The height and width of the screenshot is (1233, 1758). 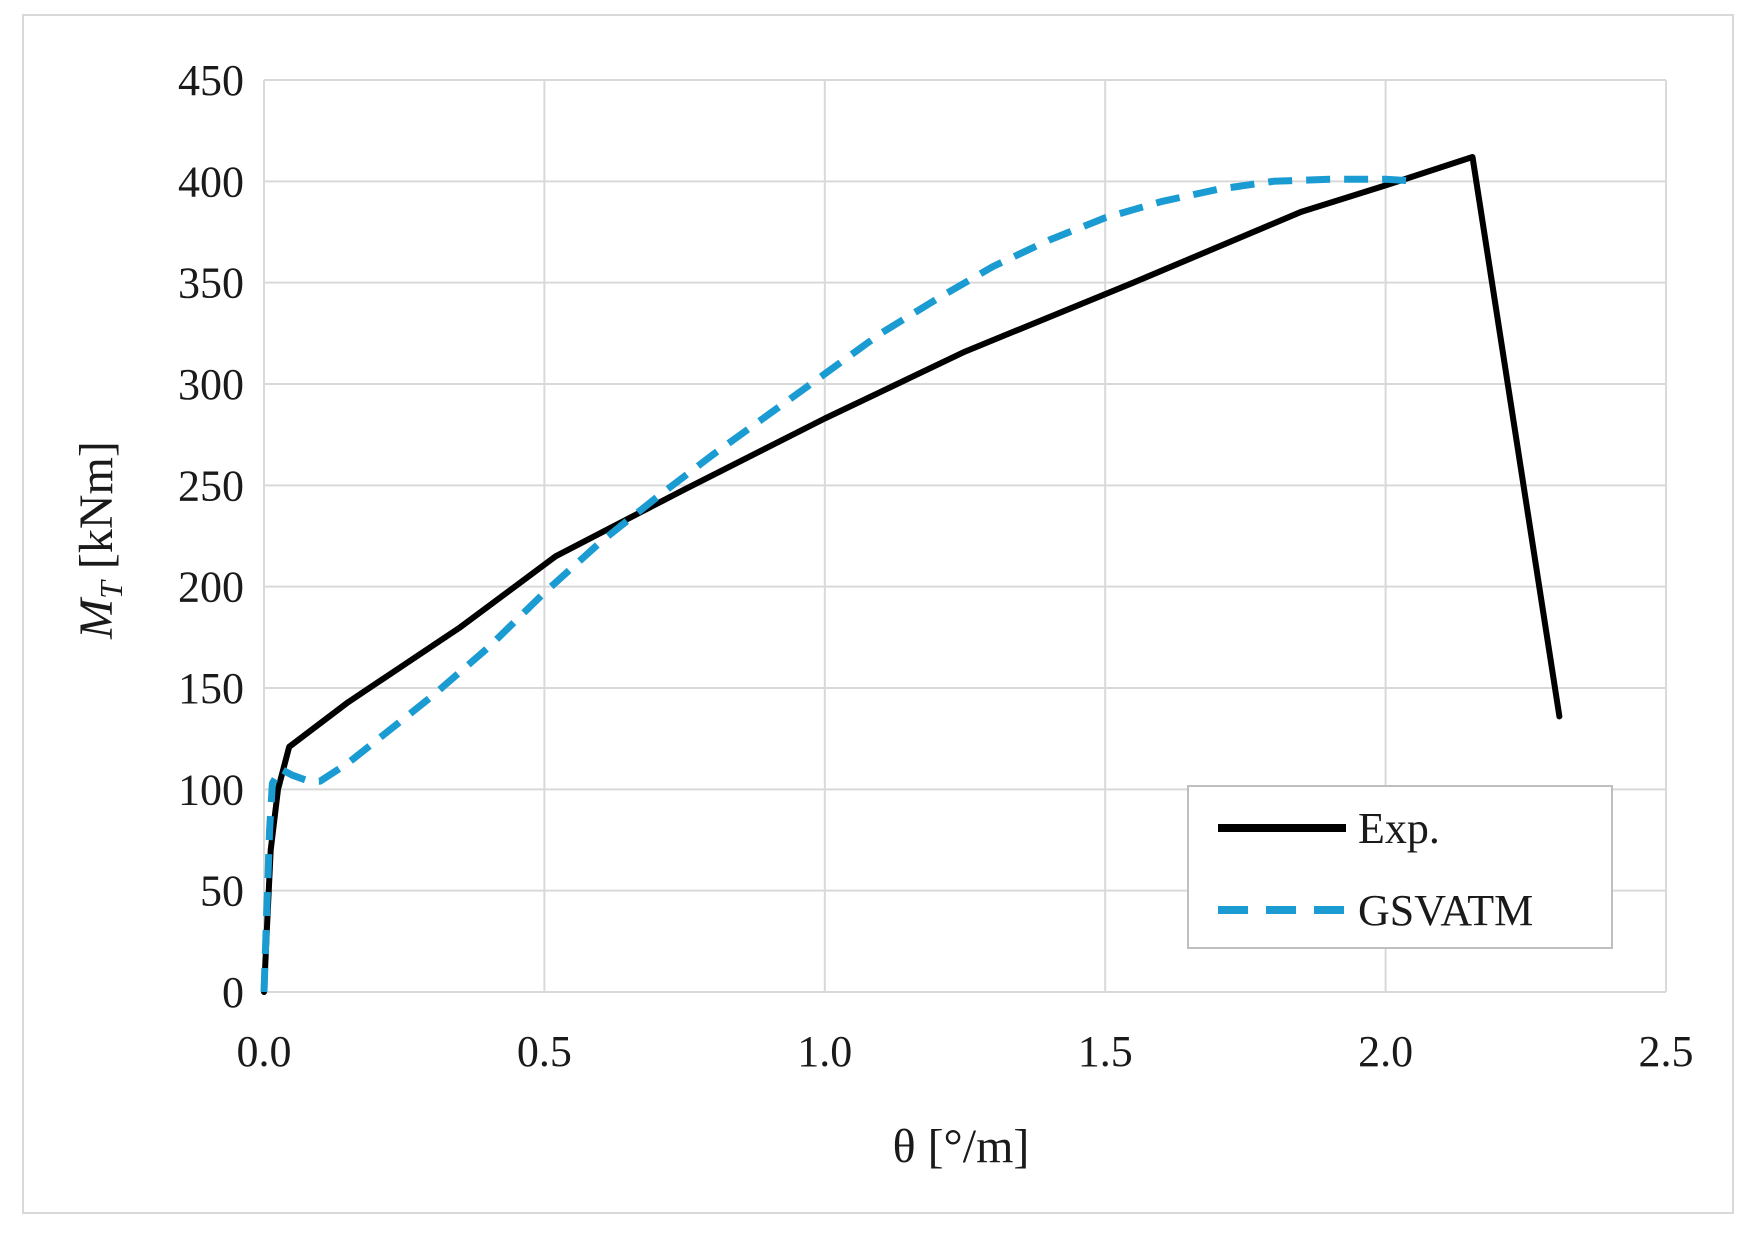 I want to click on y-tick-label: 100, so click(x=211, y=789).